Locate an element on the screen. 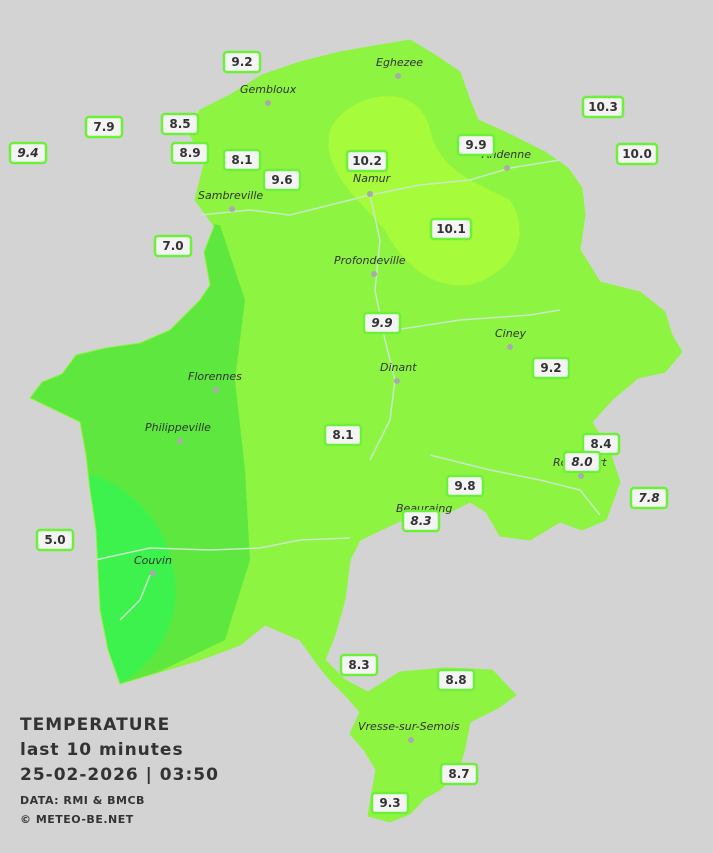 This screenshot has height=853, width=713. station-value: 10.0 is located at coordinates (637, 154).